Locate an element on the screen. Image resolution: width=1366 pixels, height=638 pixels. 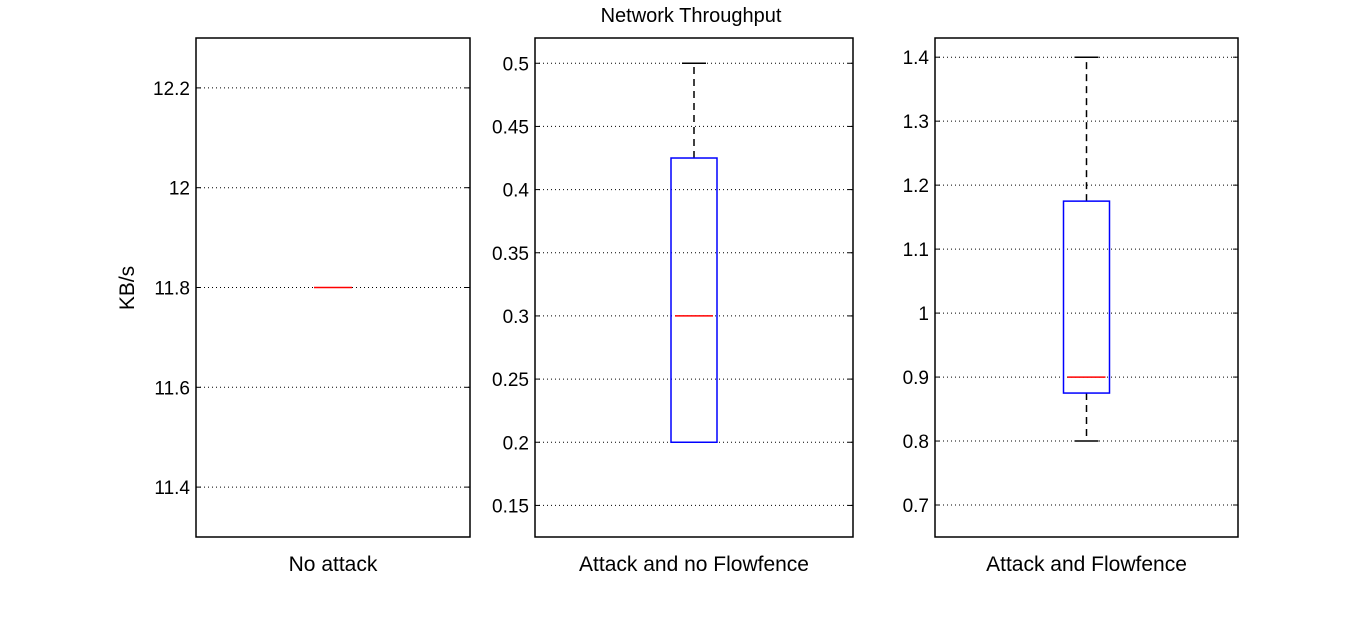
y-tick-label: 11.6 is located at coordinates (172, 388).